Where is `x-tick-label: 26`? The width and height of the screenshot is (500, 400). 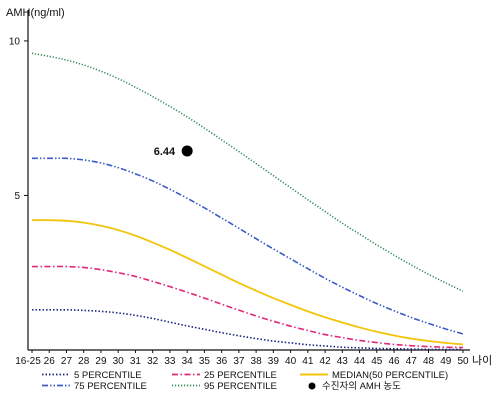 x-tick-label: 26 is located at coordinates (50, 361).